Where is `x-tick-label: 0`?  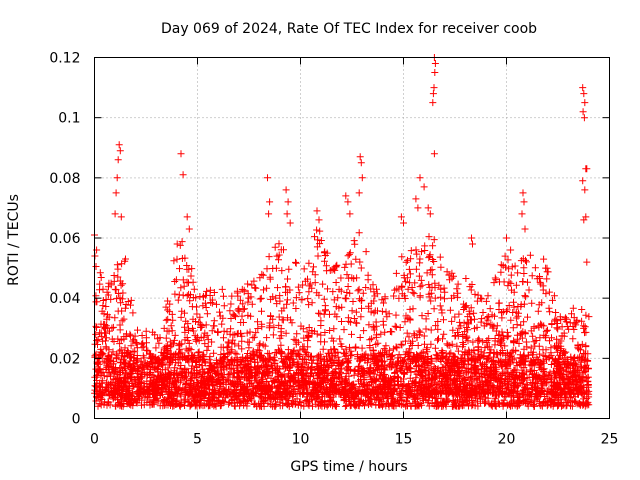
x-tick-label: 0 is located at coordinates (94, 440).